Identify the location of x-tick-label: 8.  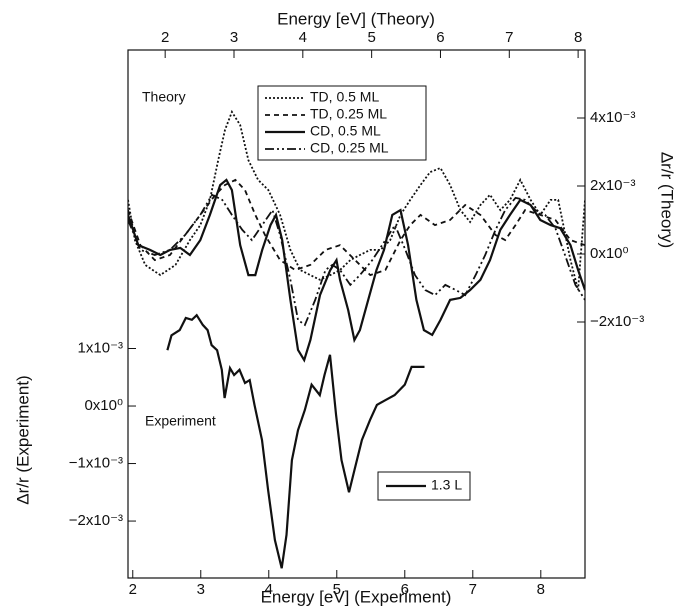
(541, 589).